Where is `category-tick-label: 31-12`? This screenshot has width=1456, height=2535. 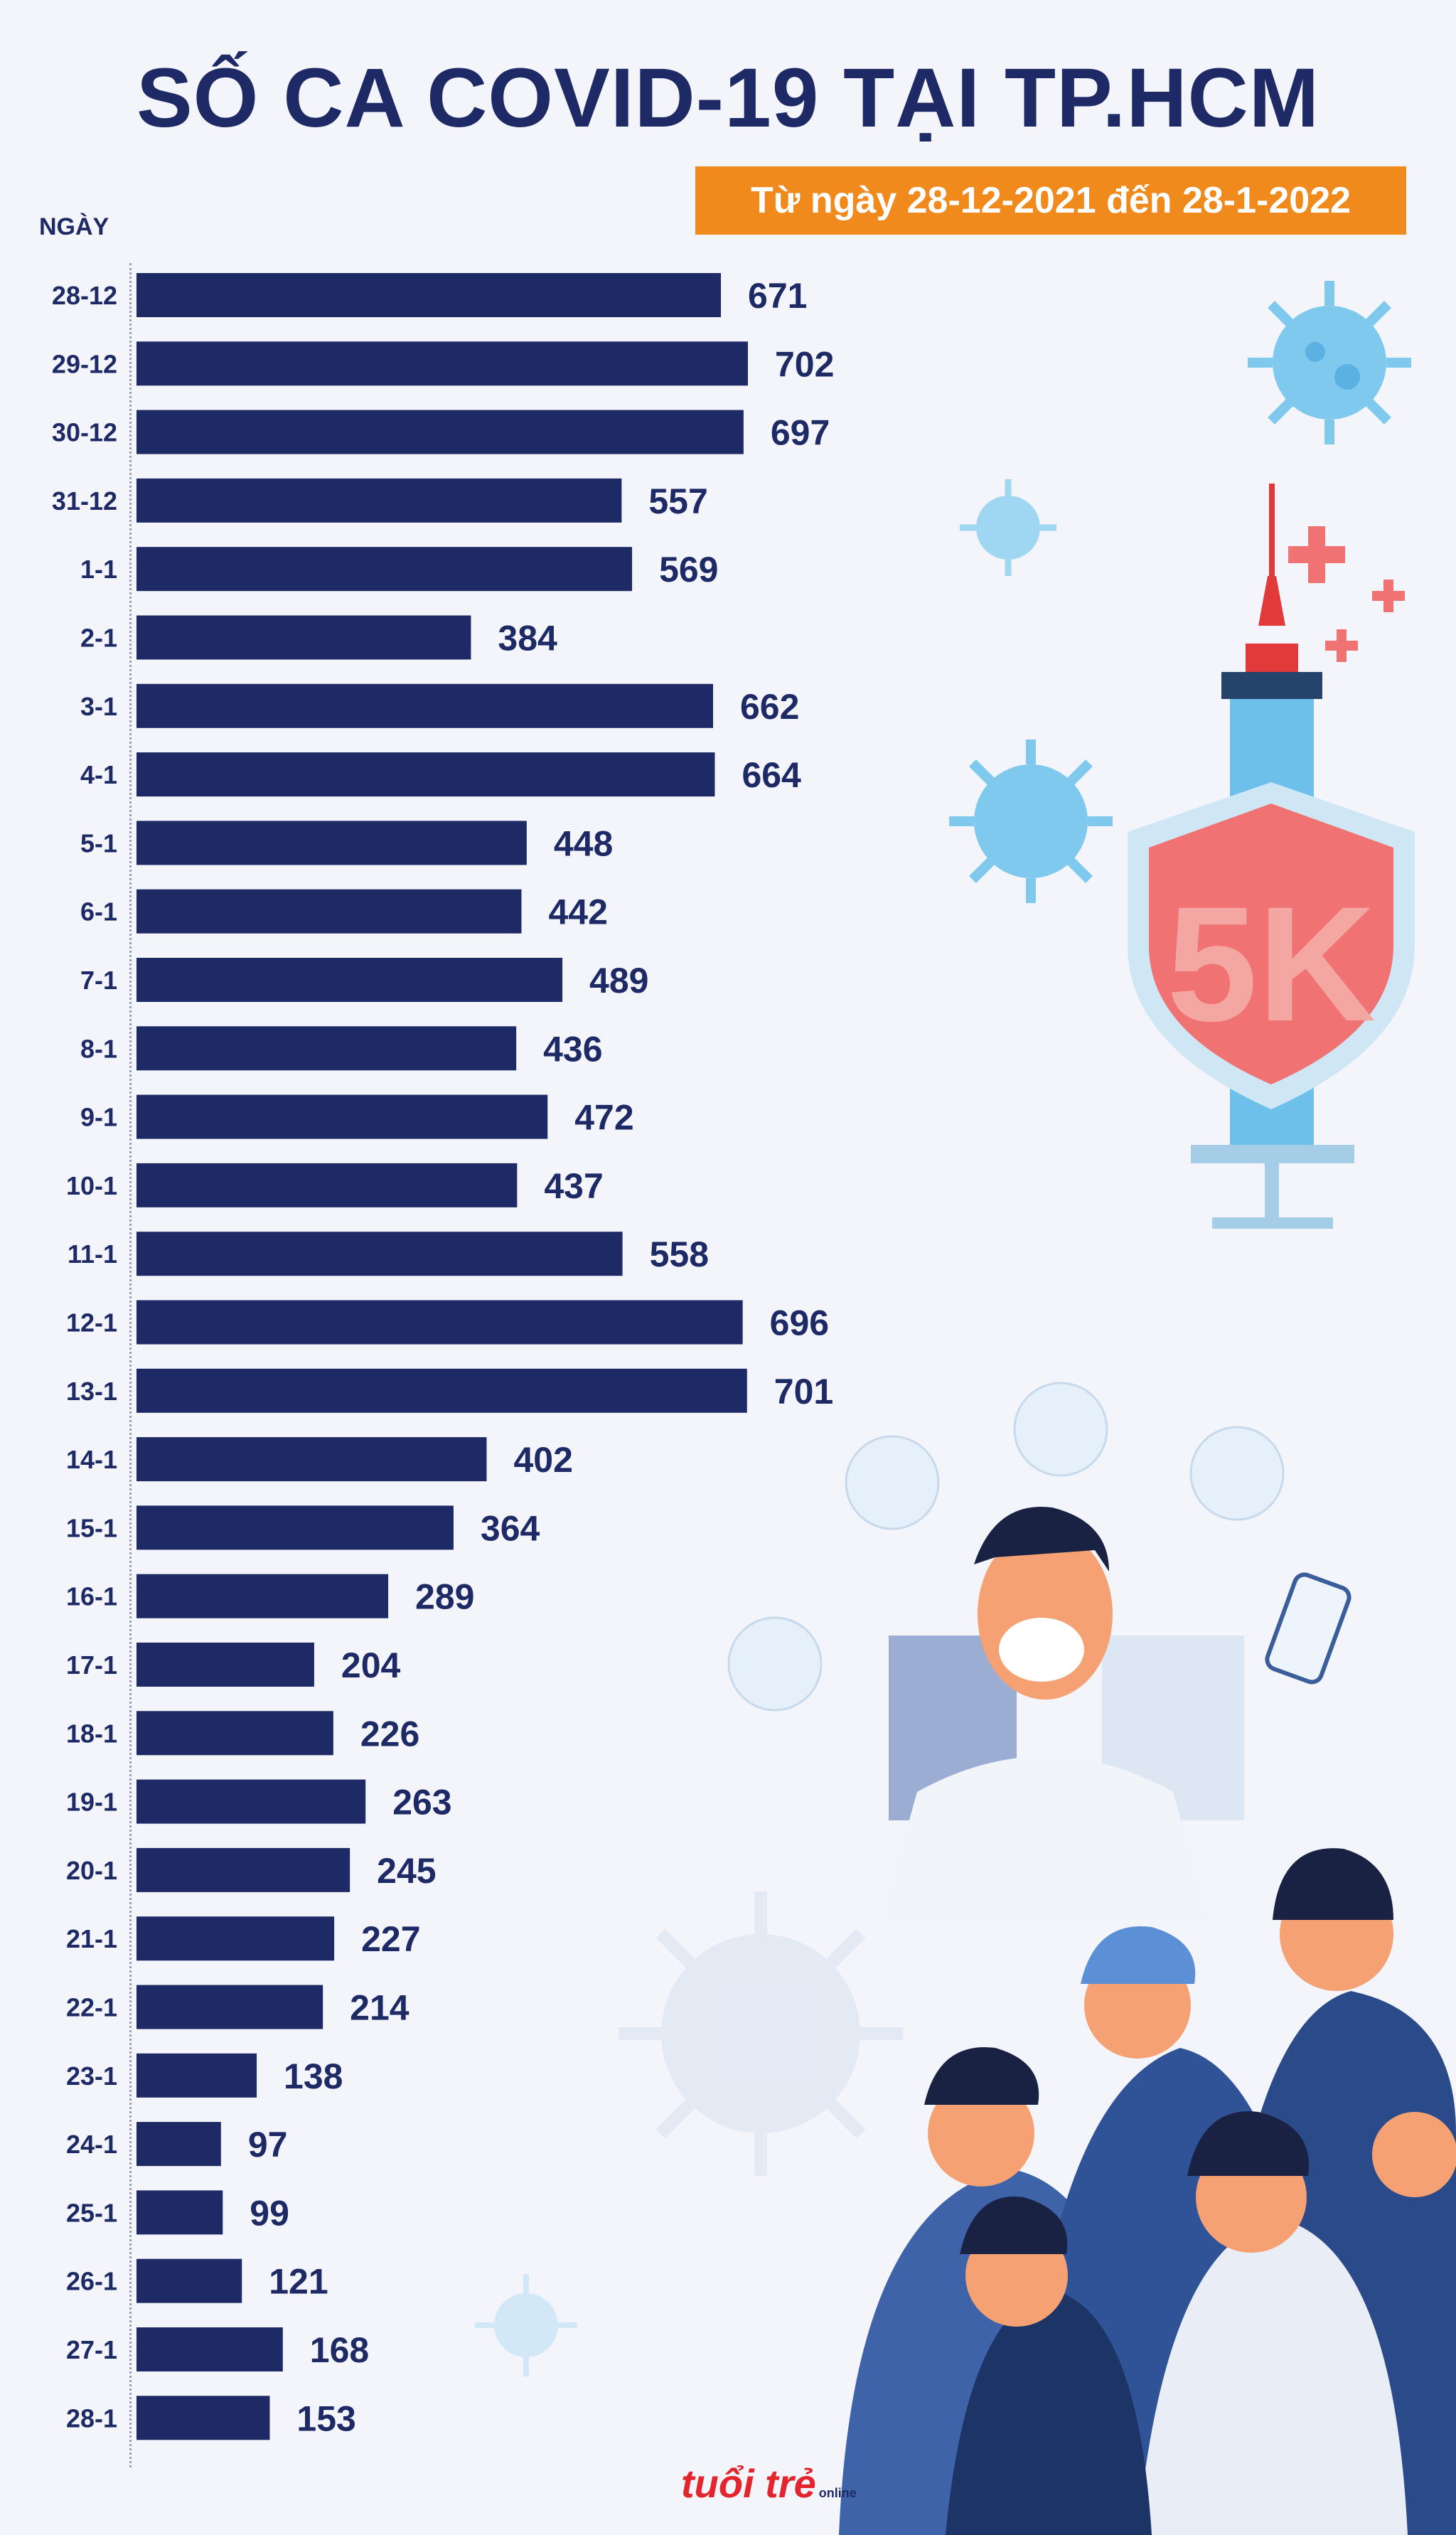
category-tick-label: 31-12 is located at coordinates (84, 501).